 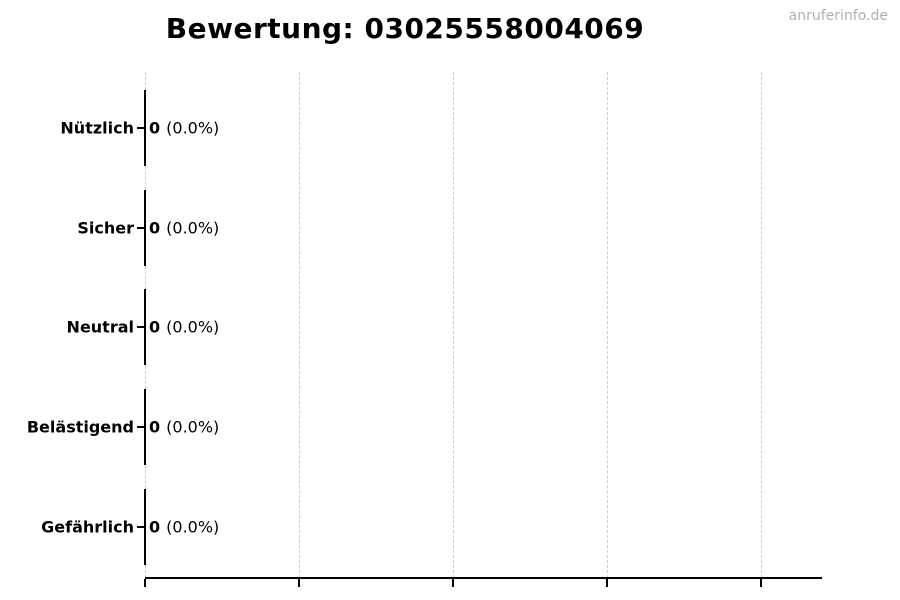 What do you see at coordinates (450, 527) in the screenshot?
I see `bar-row: Gefährlich 0 (0.0%)` at bounding box center [450, 527].